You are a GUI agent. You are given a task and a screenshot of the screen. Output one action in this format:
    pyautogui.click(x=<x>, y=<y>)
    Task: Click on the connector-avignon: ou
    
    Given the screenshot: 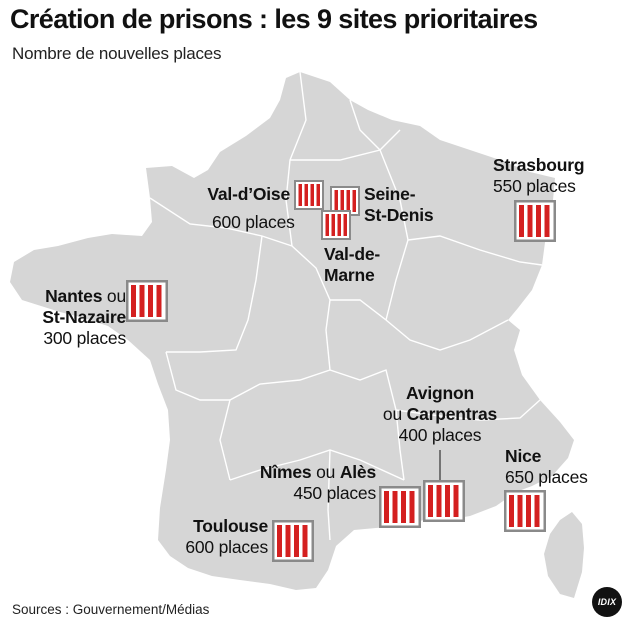 What is the action you would take?
    pyautogui.click(x=392, y=414)
    